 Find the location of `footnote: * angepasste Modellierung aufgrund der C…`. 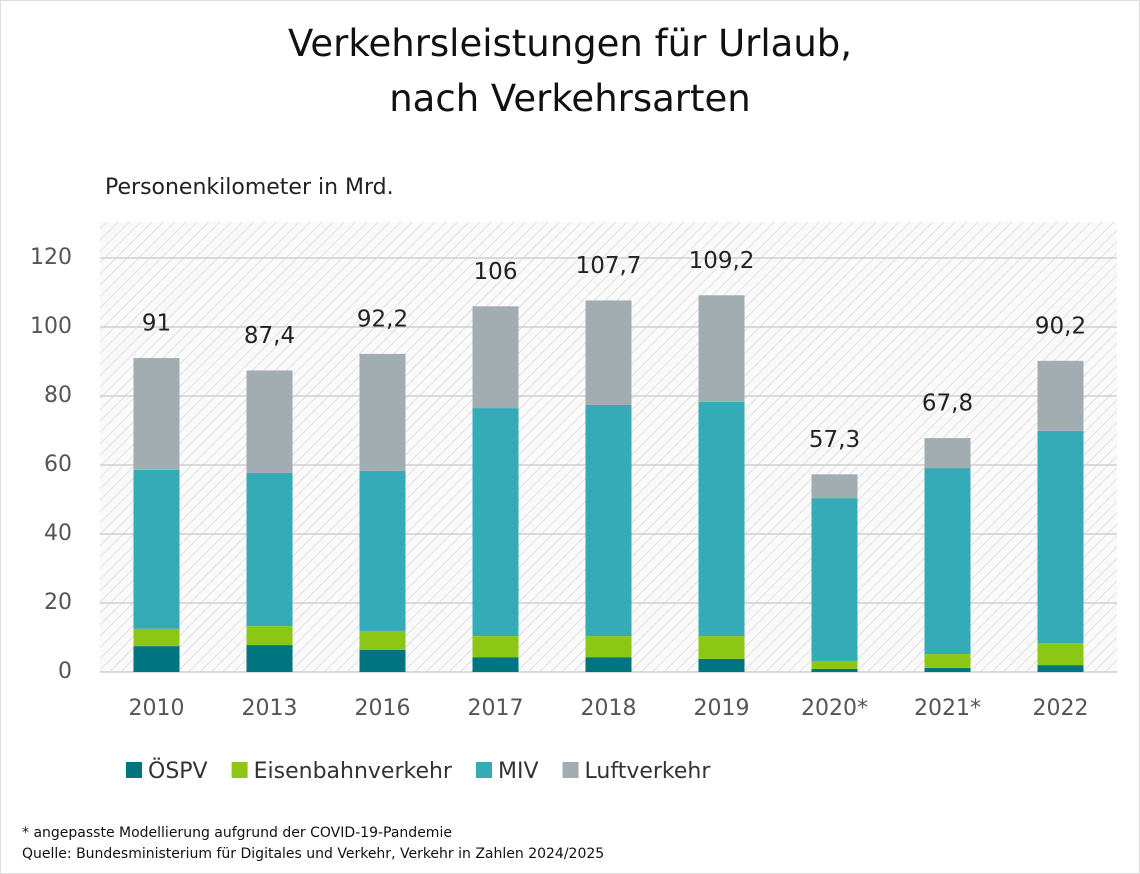

footnote: * angepasste Modellierung aufgrund der C… is located at coordinates (237, 833).